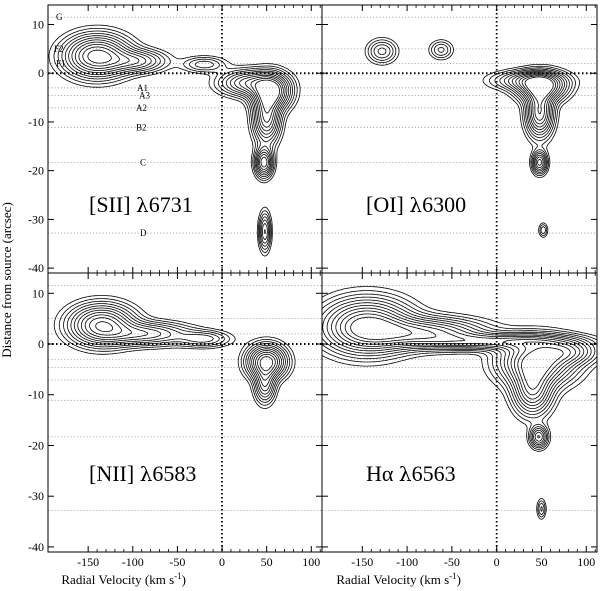 The image size is (600, 591). I want to click on knot-label-c: C, so click(143, 162).